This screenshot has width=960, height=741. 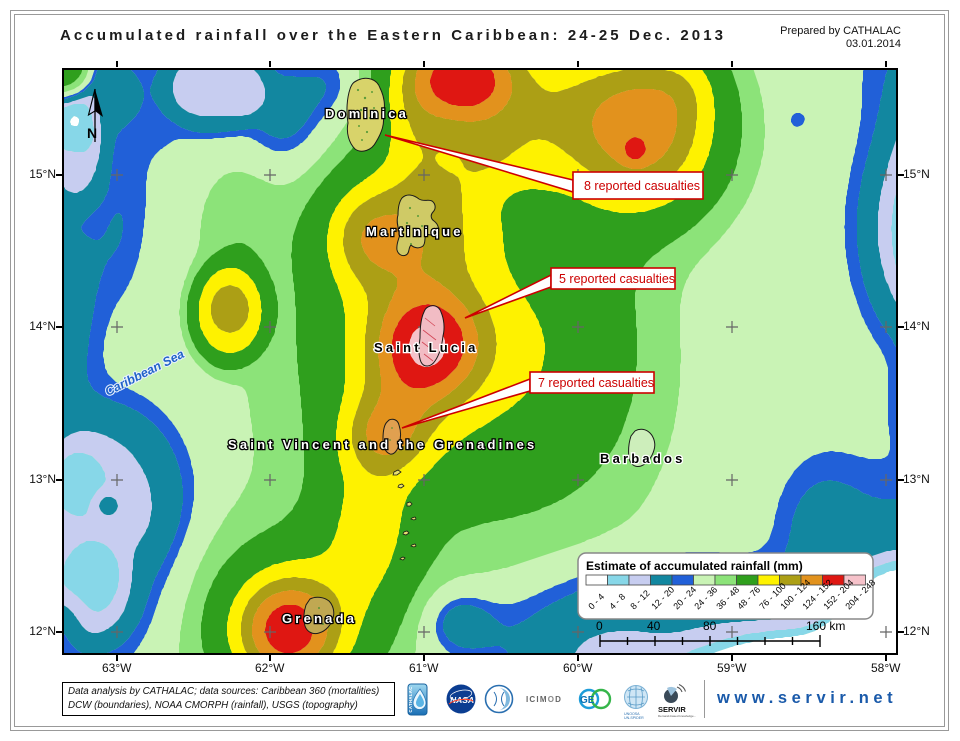 I want to click on svg-text:Estimate of accumulated rainfa: Estimate of accumulated rainfall (mm), so click(x=694, y=566).